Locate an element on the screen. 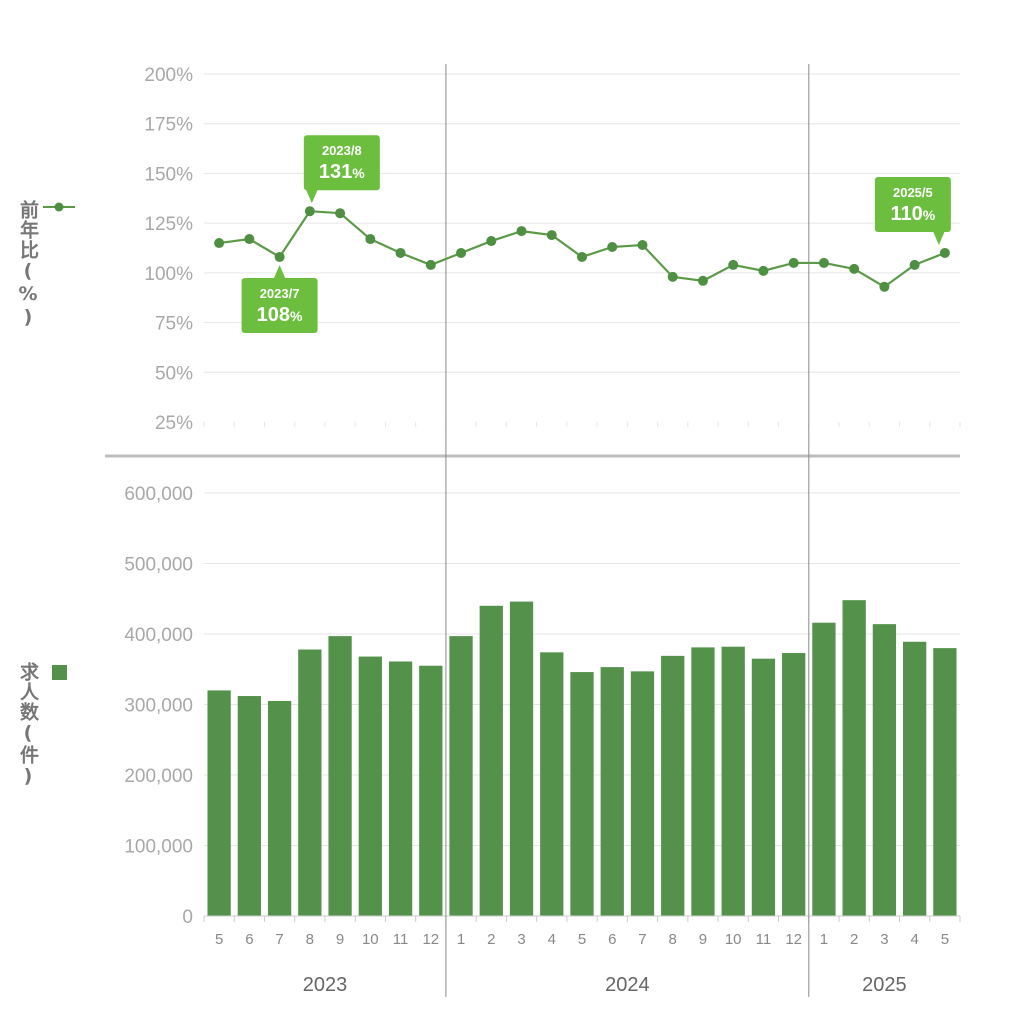 This screenshot has width=1009, height=1024. year-label-2024: 2024 is located at coordinates (627, 985).